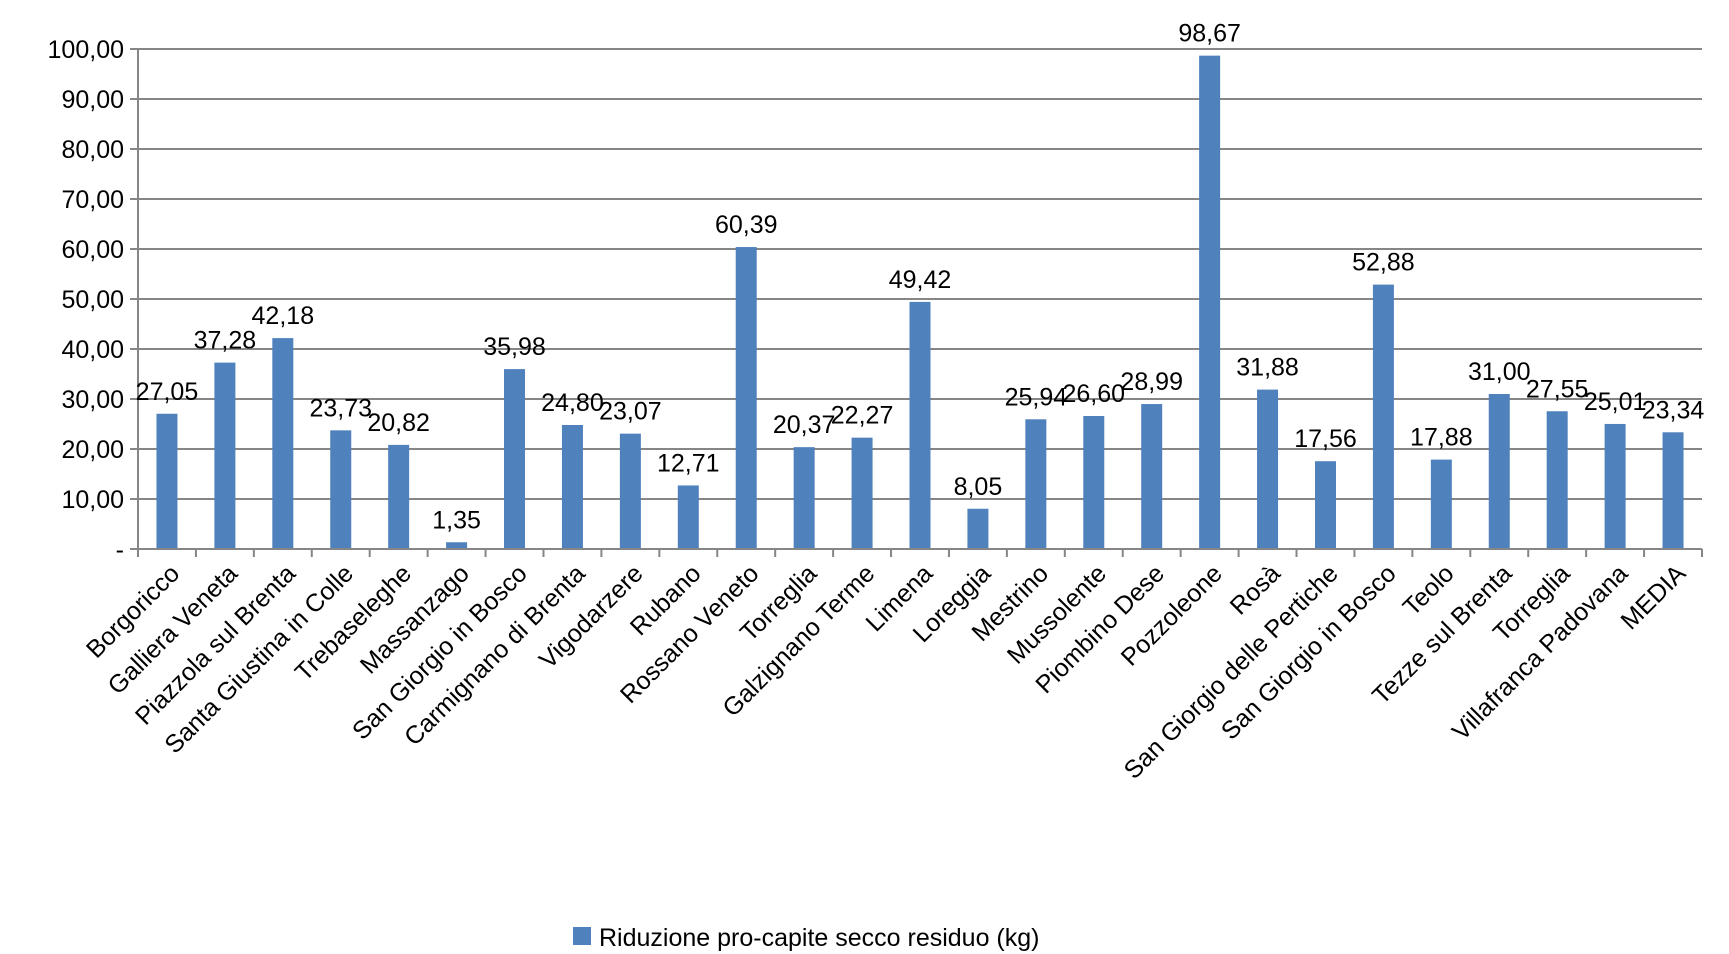  What do you see at coordinates (1653, 597) in the screenshot?
I see `category-label: MEDIA` at bounding box center [1653, 597].